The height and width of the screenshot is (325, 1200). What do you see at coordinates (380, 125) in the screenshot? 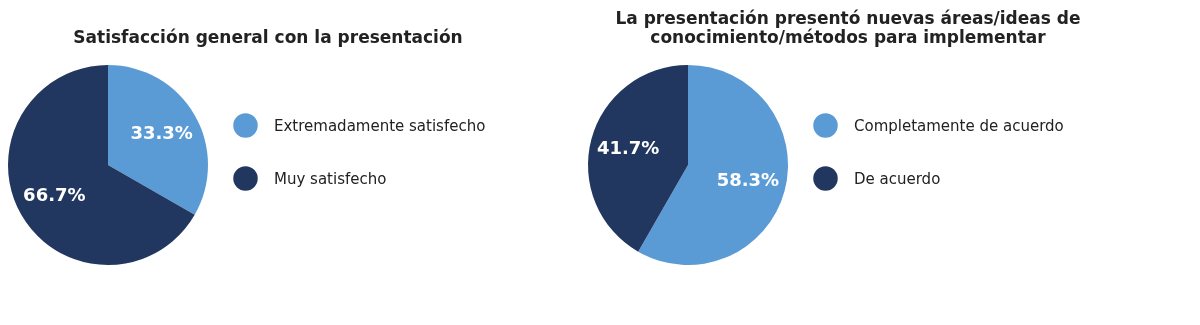
I see `legend-label: Extremadamente satisfecho` at bounding box center [380, 125].